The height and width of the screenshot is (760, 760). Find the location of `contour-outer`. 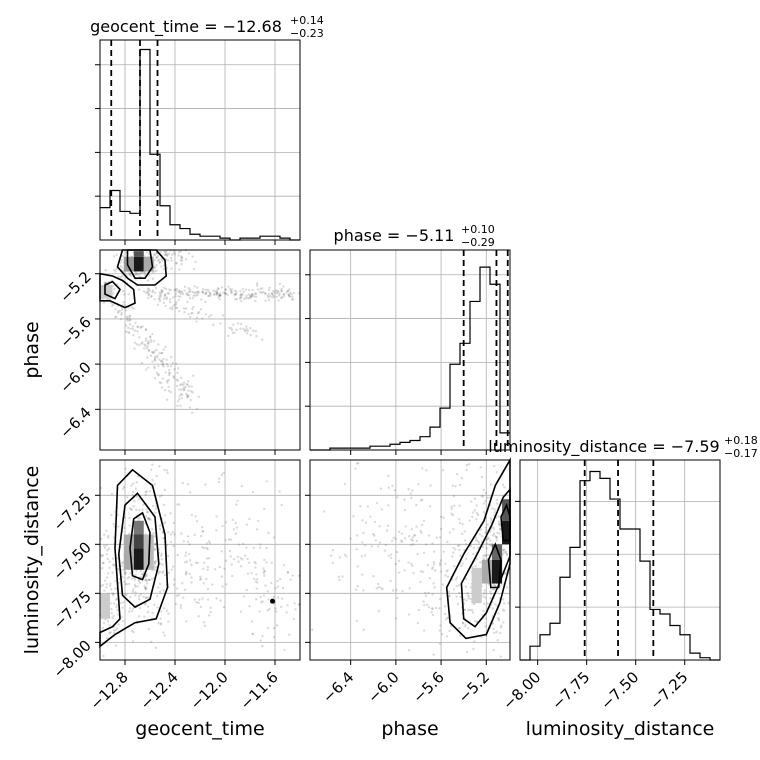

contour-outer is located at coordinates (134, 558).